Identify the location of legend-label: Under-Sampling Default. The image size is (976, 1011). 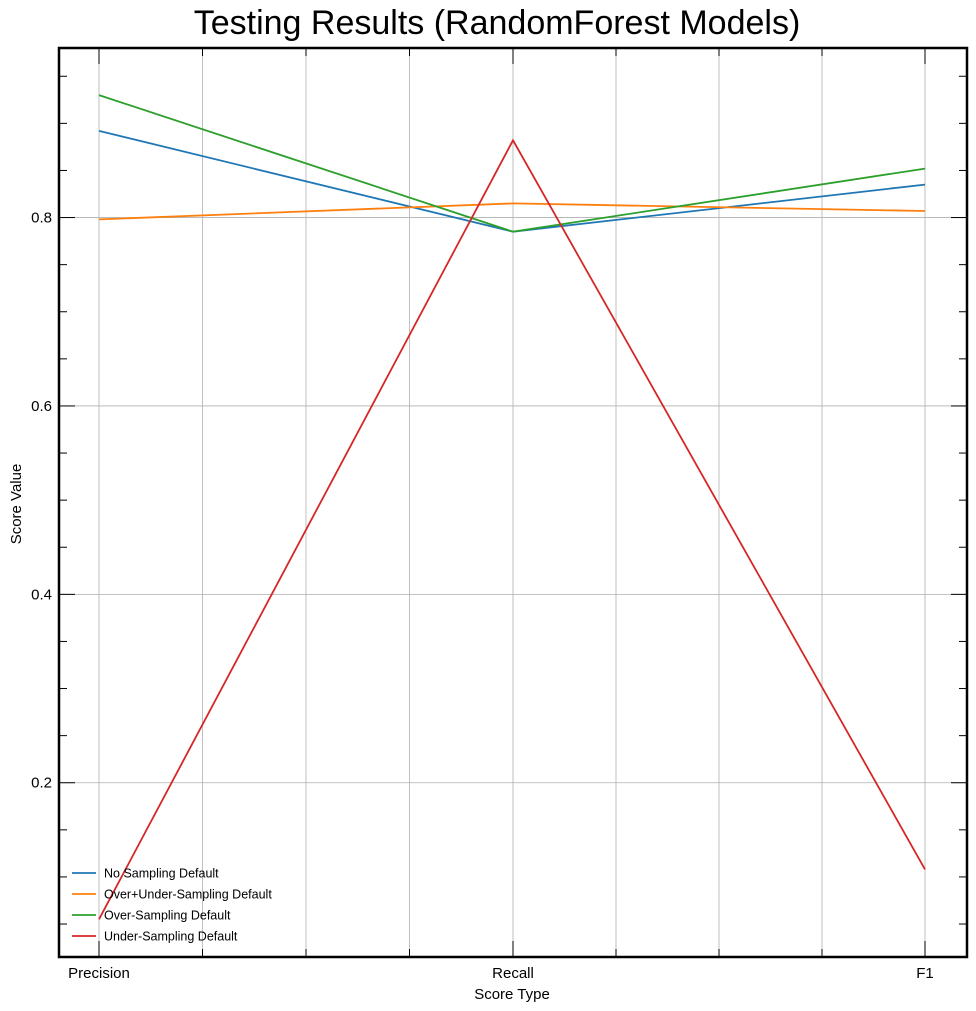
(171, 937).